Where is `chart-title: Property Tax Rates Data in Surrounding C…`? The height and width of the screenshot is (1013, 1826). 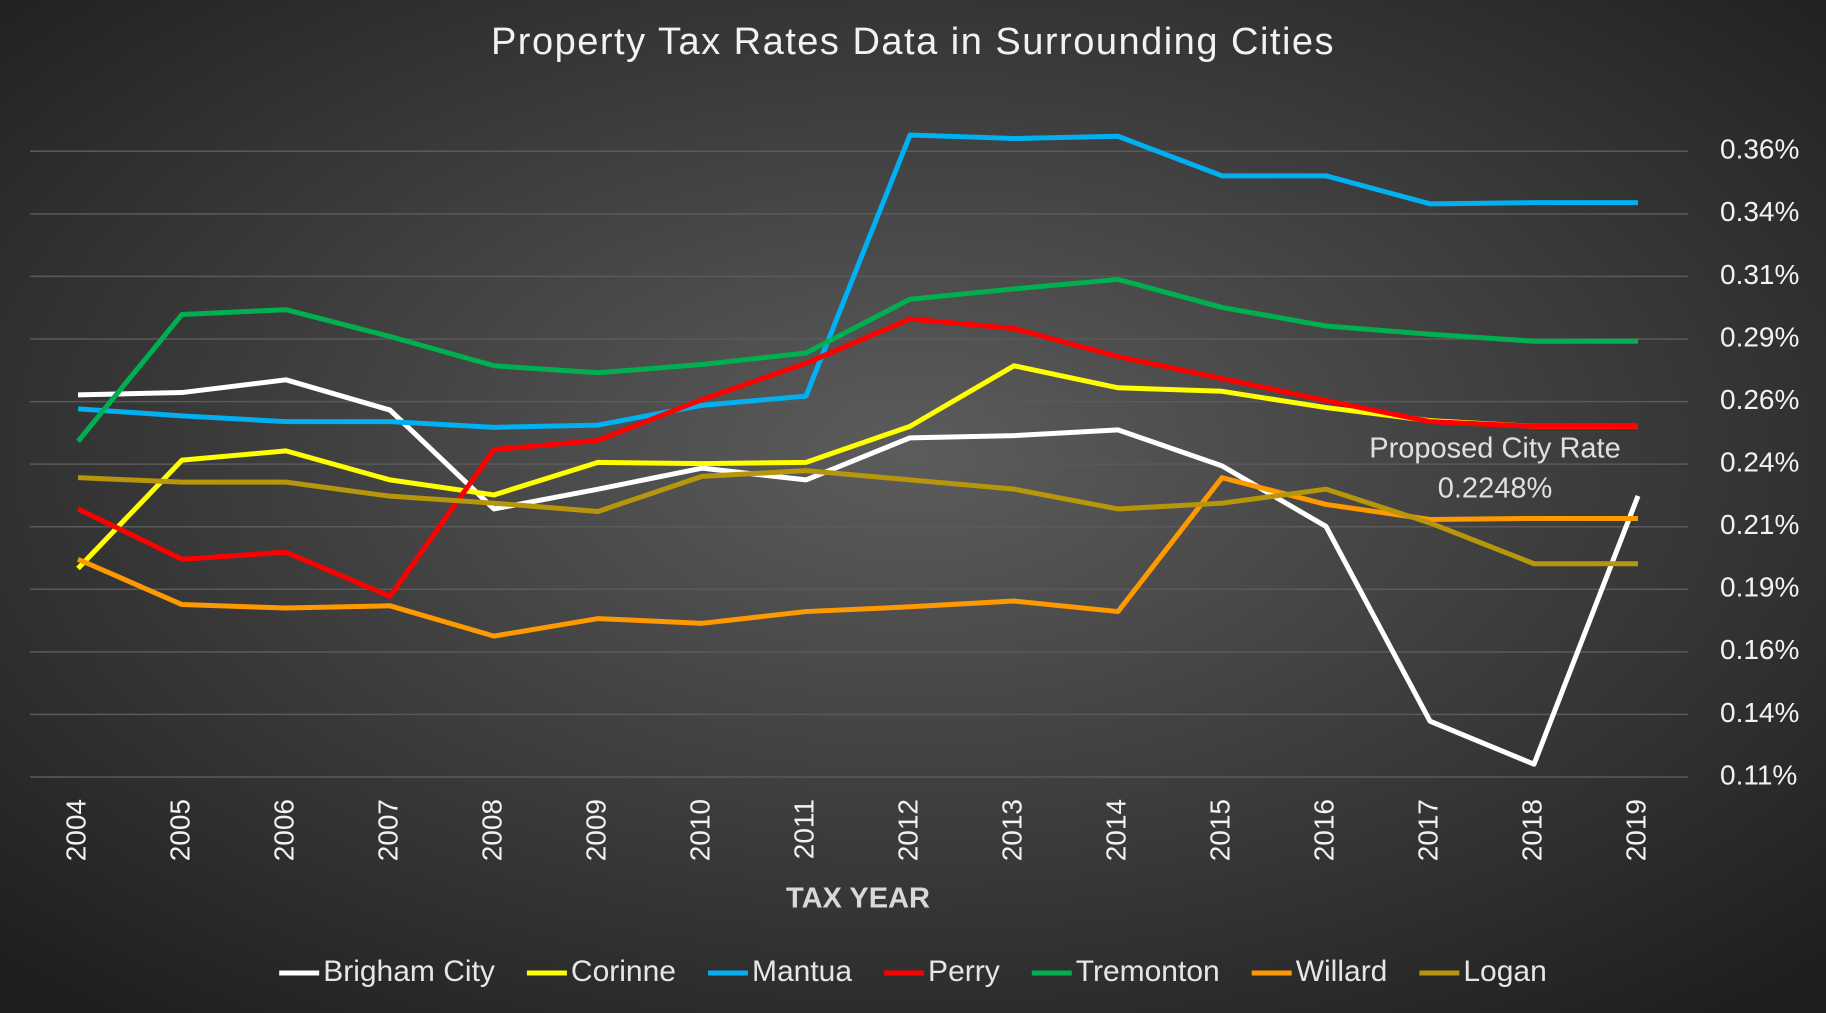
chart-title: Property Tax Rates Data in Surrounding C… is located at coordinates (913, 42).